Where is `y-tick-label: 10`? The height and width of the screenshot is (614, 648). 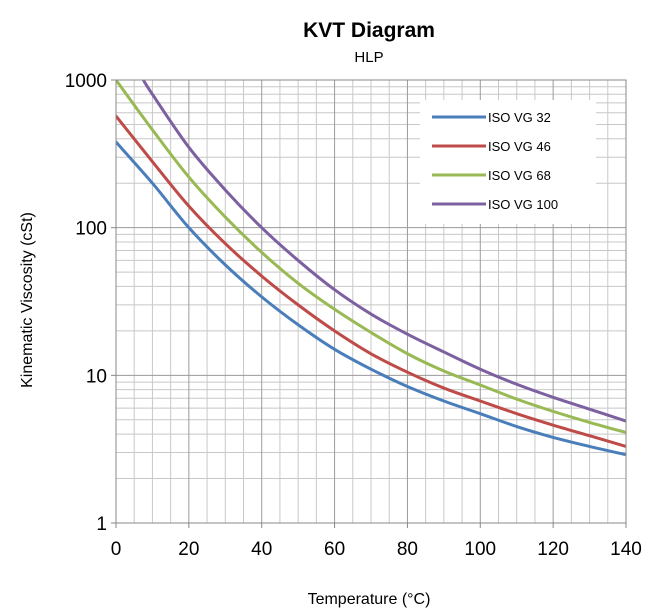
y-tick-label: 10 is located at coordinates (96, 376).